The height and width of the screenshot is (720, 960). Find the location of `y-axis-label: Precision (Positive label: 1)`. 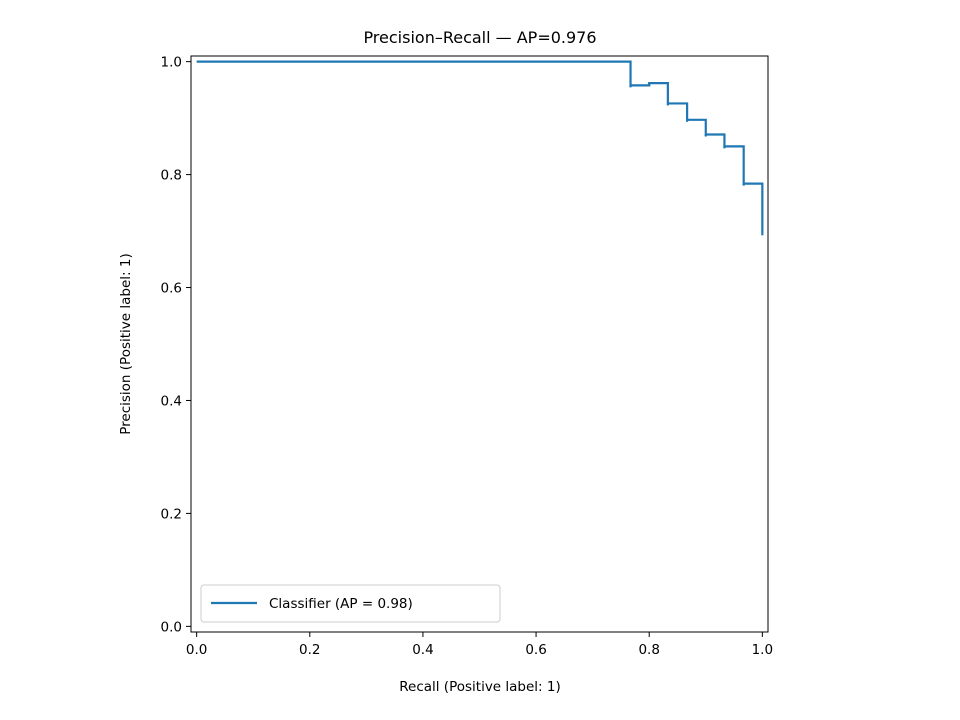

y-axis-label: Precision (Positive label: 1) is located at coordinates (126, 343).